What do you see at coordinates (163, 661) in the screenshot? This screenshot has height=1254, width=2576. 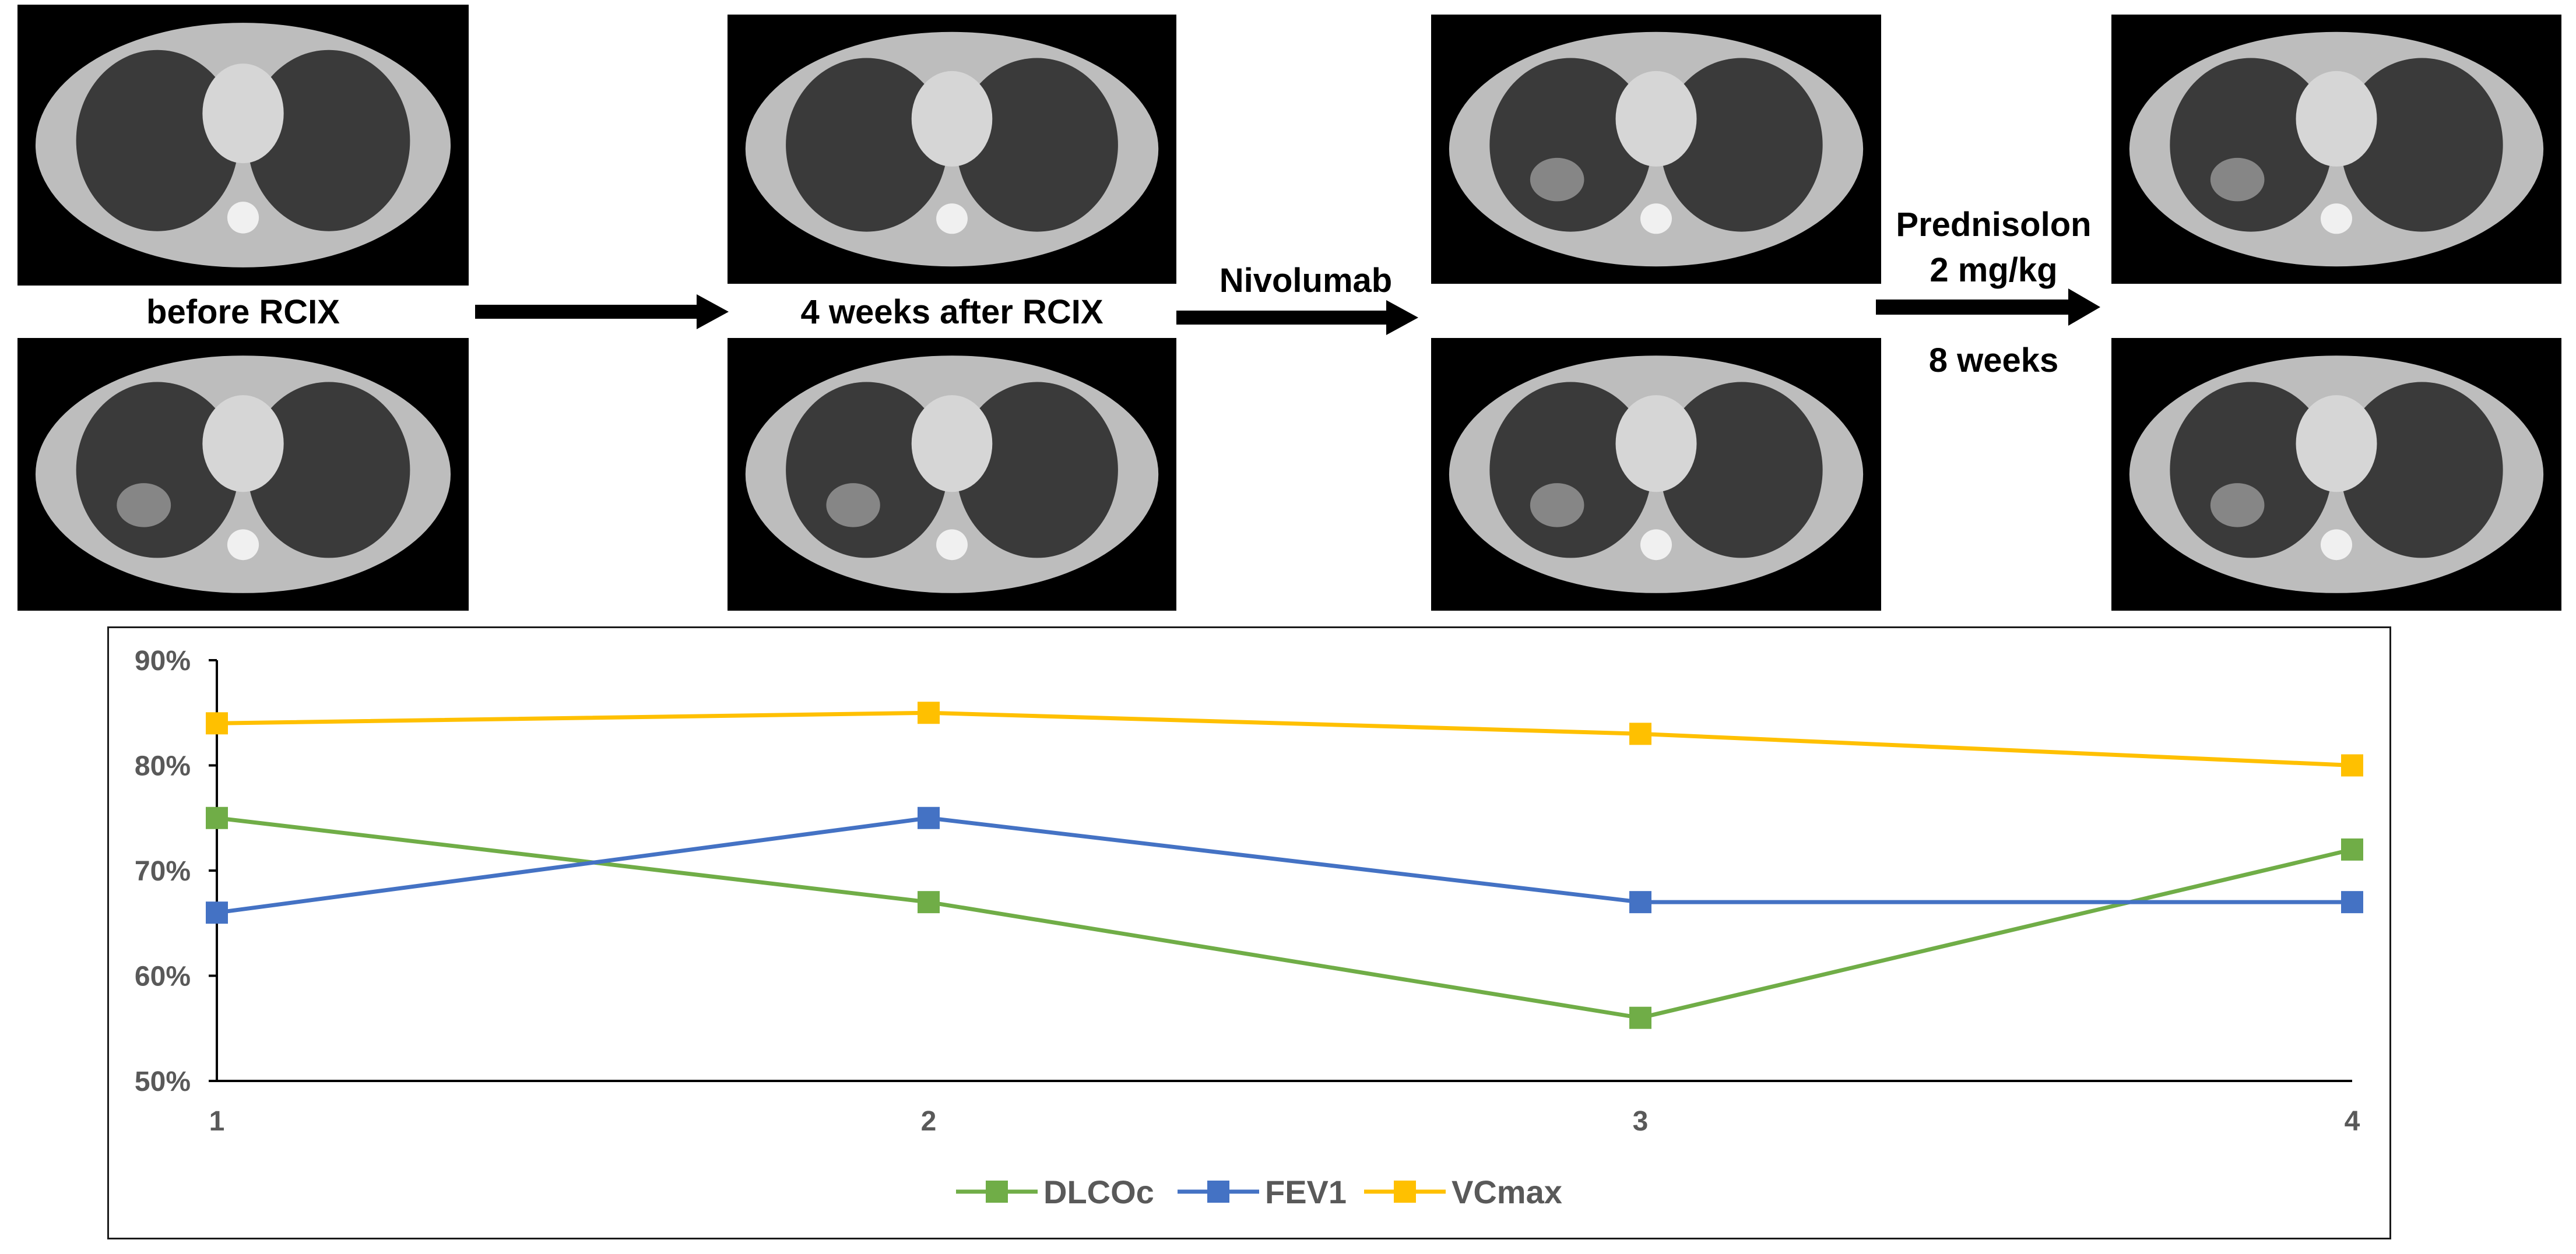 I see `y-tick-label: 90%` at bounding box center [163, 661].